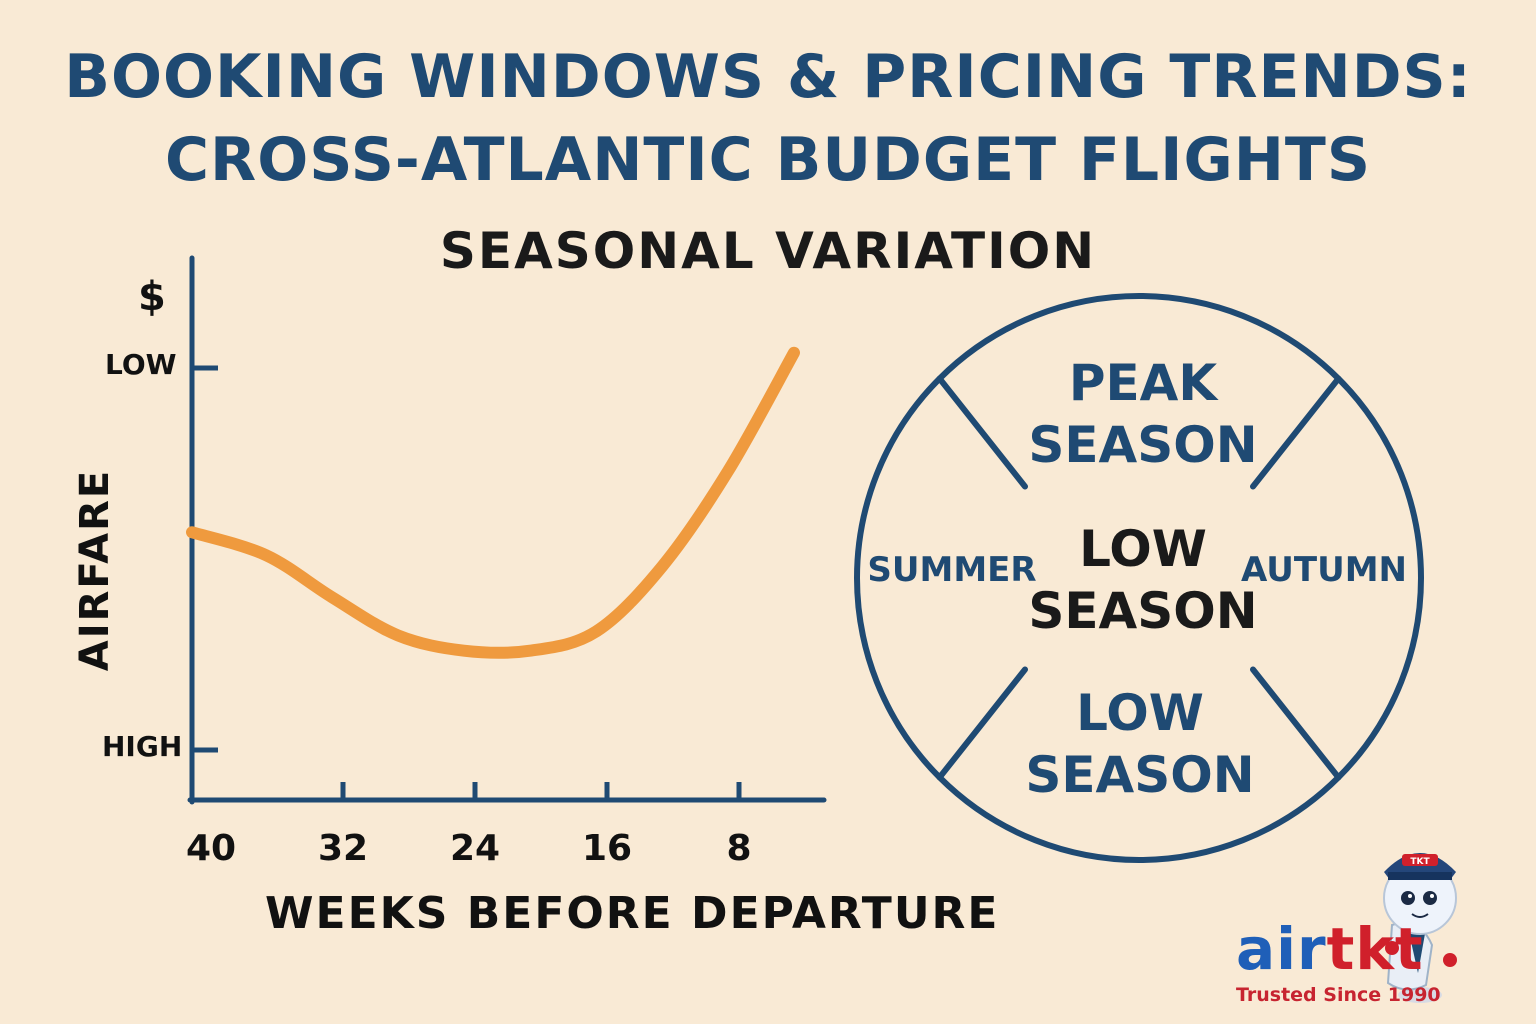 The height and width of the screenshot is (1024, 1536). Describe the element at coordinates (768, 160) in the screenshot. I see `page-title-line-2: CROSS-ATLANTIC BUDGET FLIGHTS` at that location.